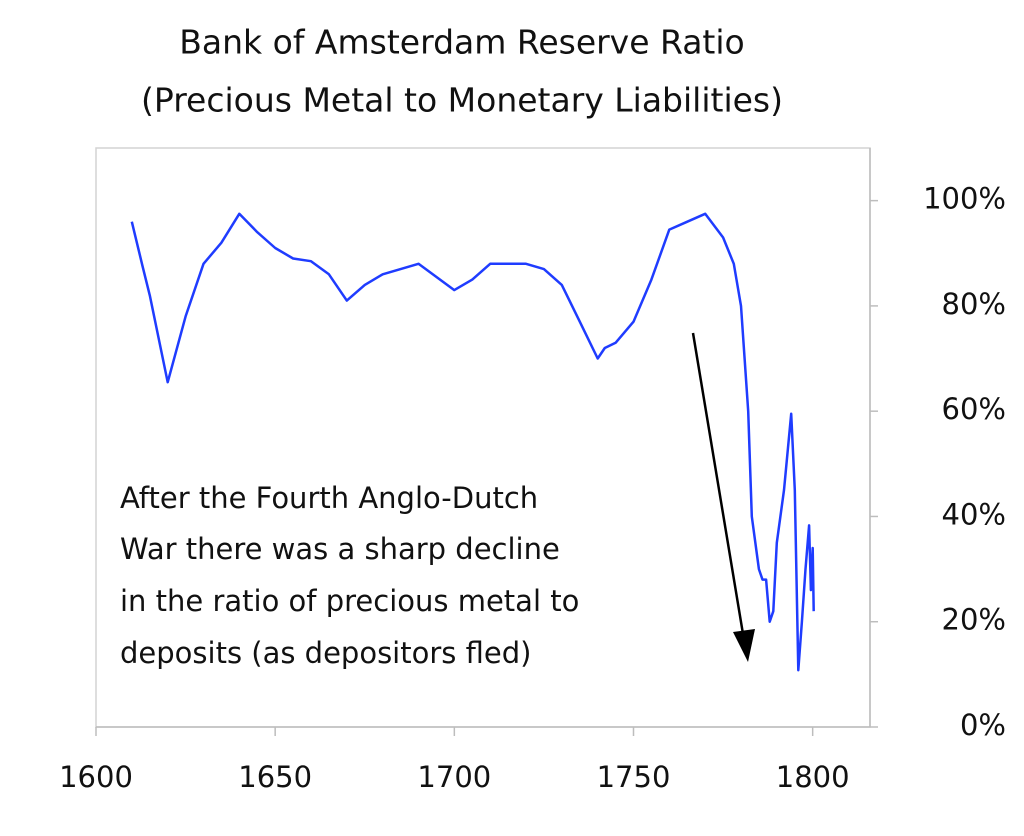  I want to click on annotation: deposits (as depositors fled), so click(325, 653).